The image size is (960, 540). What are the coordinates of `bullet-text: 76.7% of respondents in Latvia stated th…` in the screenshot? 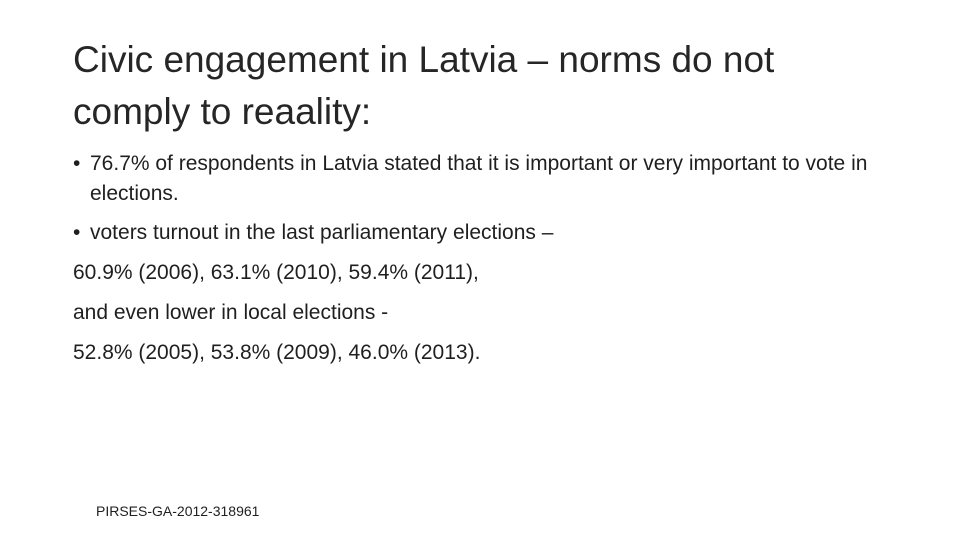 It's located at (479, 178).